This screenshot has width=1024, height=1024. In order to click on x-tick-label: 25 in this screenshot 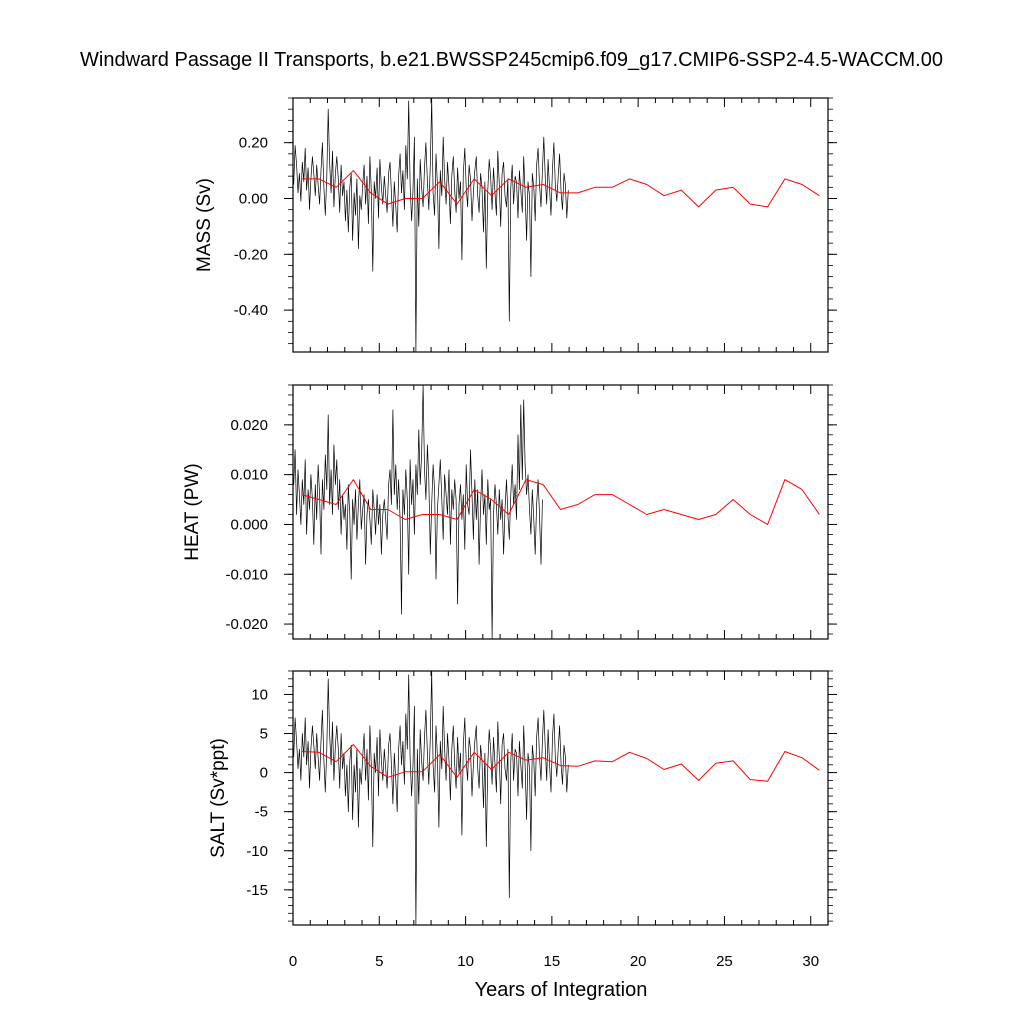, I will do `click(724, 961)`.